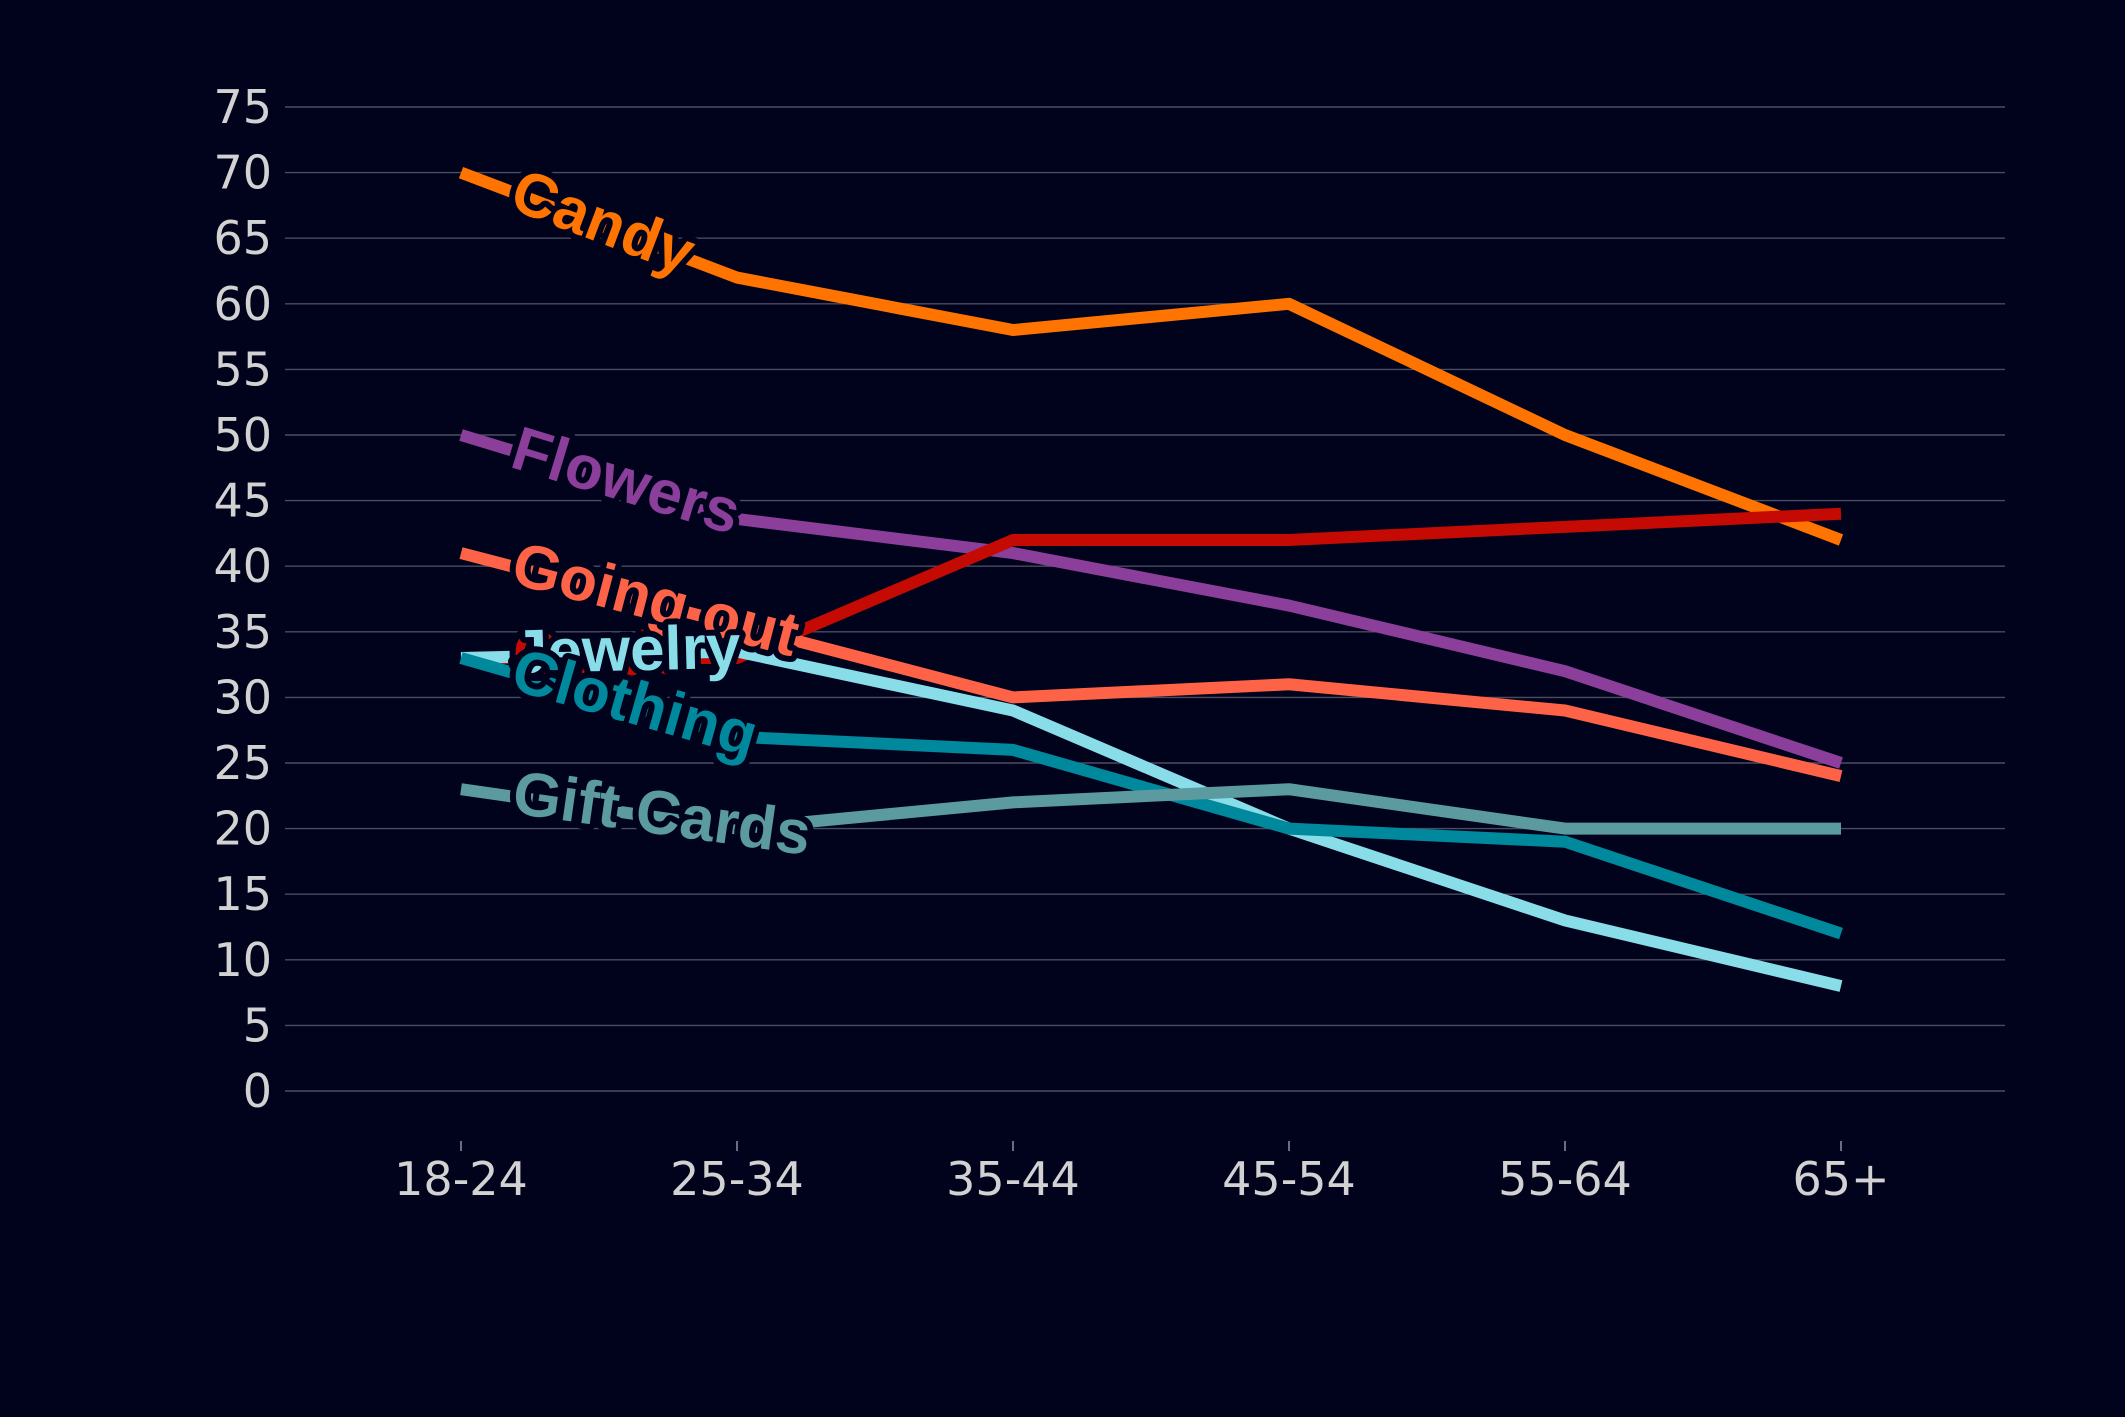 The height and width of the screenshot is (1417, 2125). What do you see at coordinates (461, 1179) in the screenshot?
I see `x-tick-label-18-24: 18-24` at bounding box center [461, 1179].